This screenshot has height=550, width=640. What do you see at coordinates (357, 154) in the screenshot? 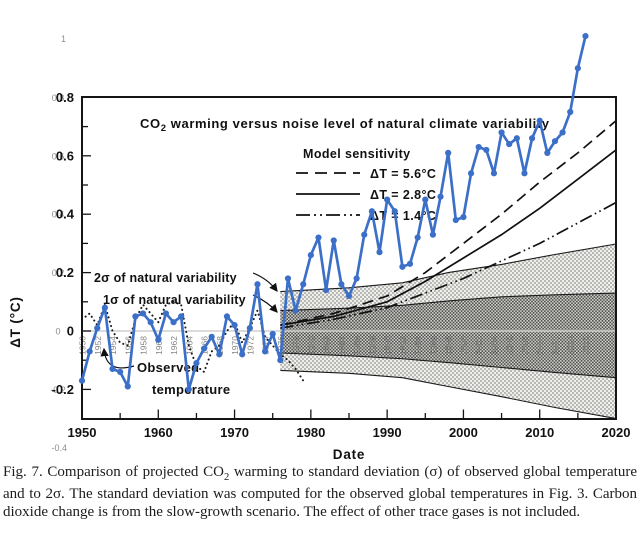
I see `legend-heading: Model sensitivity` at bounding box center [357, 154].